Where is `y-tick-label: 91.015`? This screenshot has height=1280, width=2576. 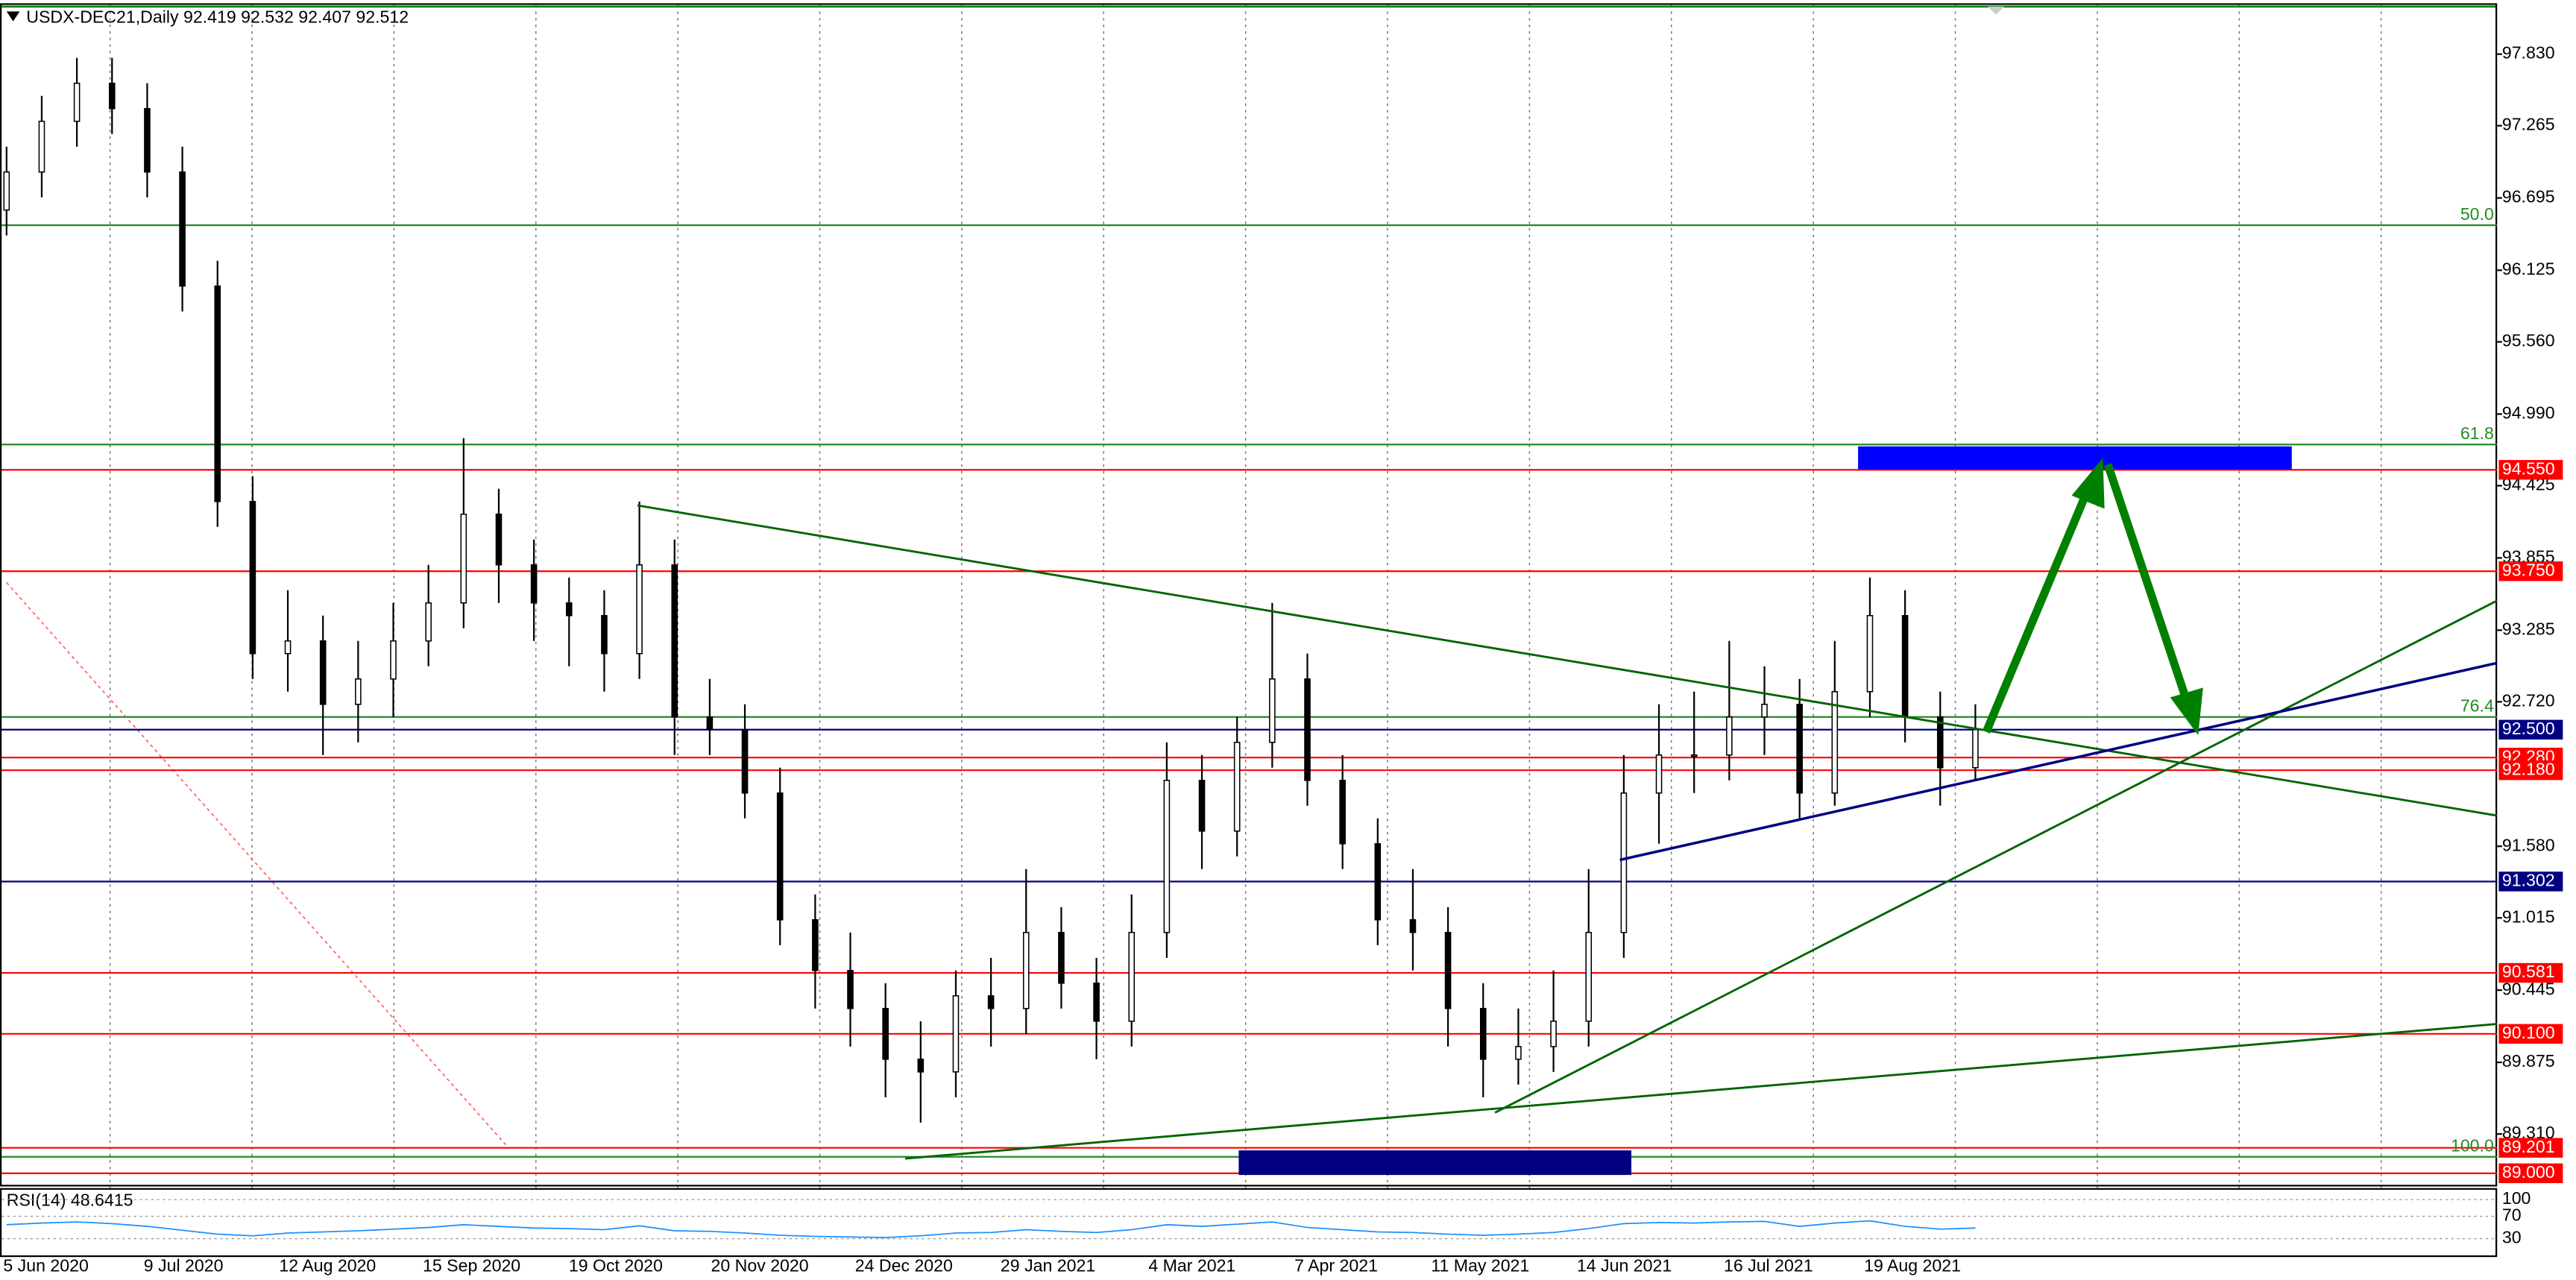
y-tick-label: 91.015 is located at coordinates (2528, 916).